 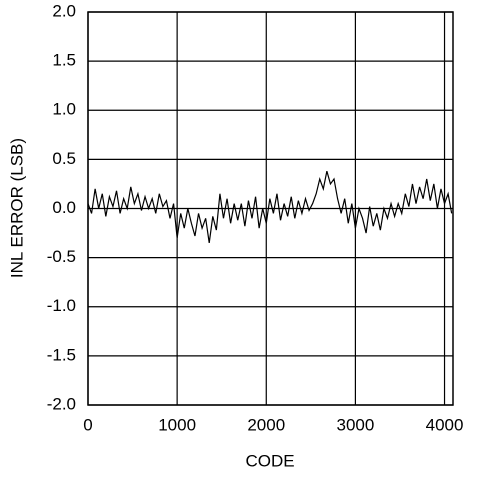 I want to click on y-tick-label: 0.5, so click(x=64, y=158).